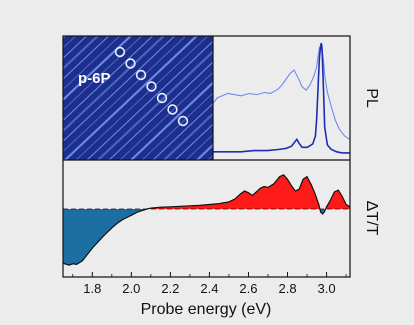 The image size is (414, 325). Describe the element at coordinates (170, 288) in the screenshot. I see `x-tick-label: 2.2` at that location.